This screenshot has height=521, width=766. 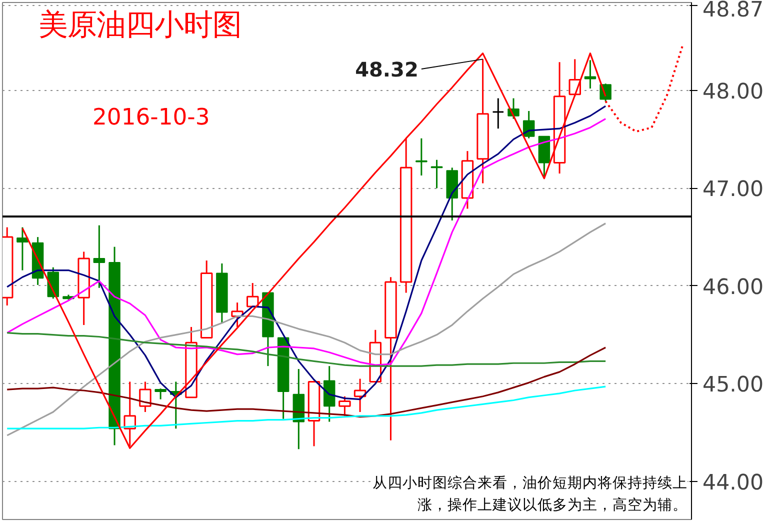 What do you see at coordinates (733, 11) in the screenshot?
I see `y-tick-label: 48.87` at bounding box center [733, 11].